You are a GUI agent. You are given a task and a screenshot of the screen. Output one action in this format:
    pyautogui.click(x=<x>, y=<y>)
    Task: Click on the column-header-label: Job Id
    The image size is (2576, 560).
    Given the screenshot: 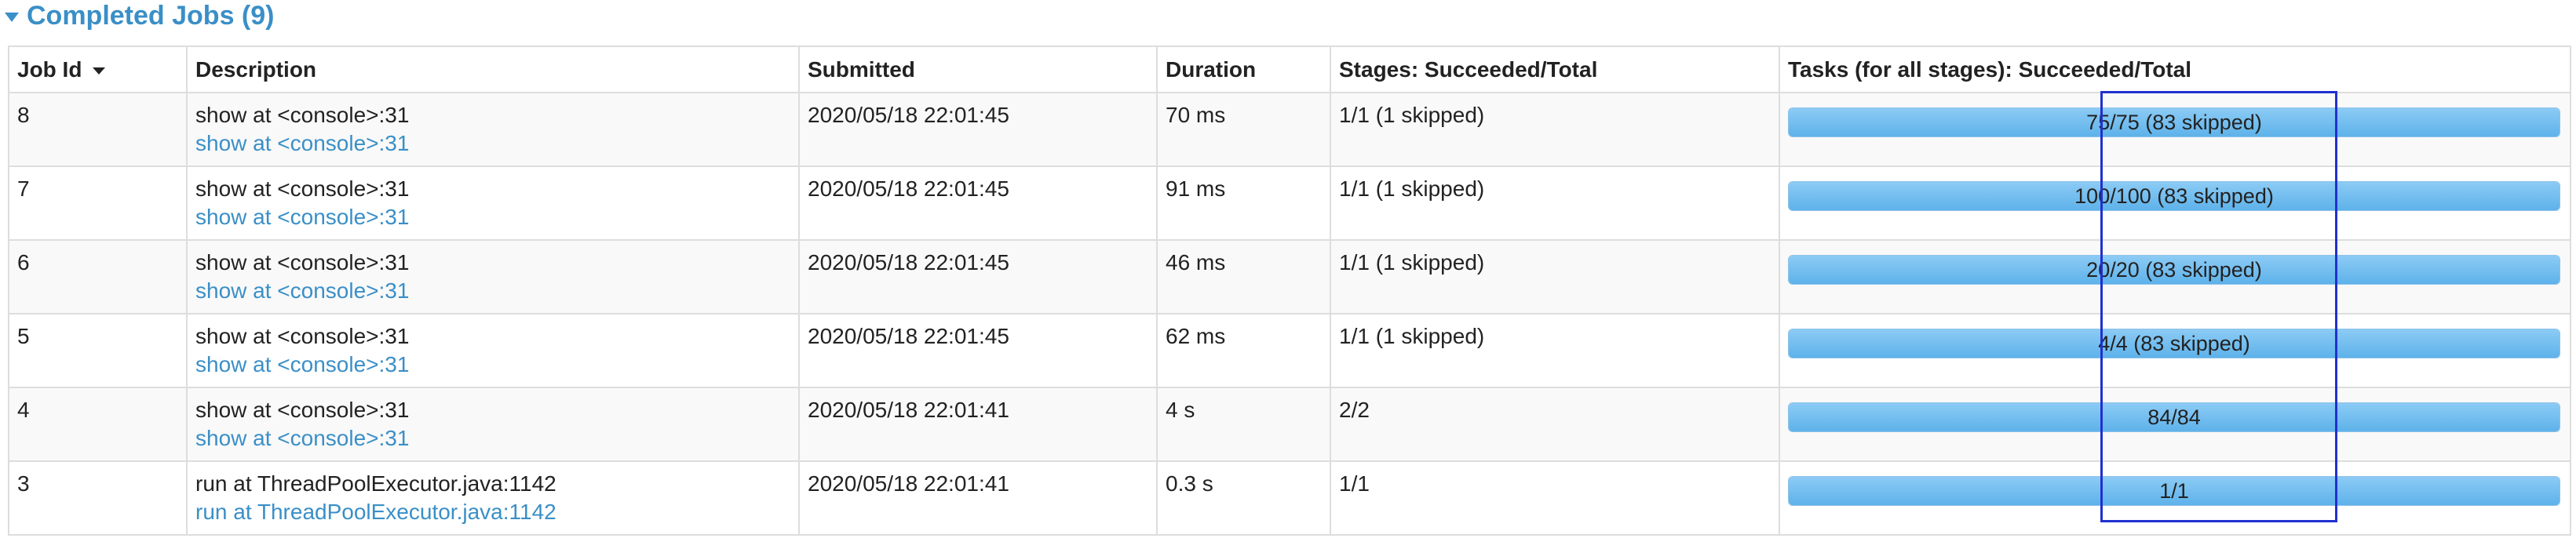 What is the action you would take?
    pyautogui.click(x=49, y=69)
    